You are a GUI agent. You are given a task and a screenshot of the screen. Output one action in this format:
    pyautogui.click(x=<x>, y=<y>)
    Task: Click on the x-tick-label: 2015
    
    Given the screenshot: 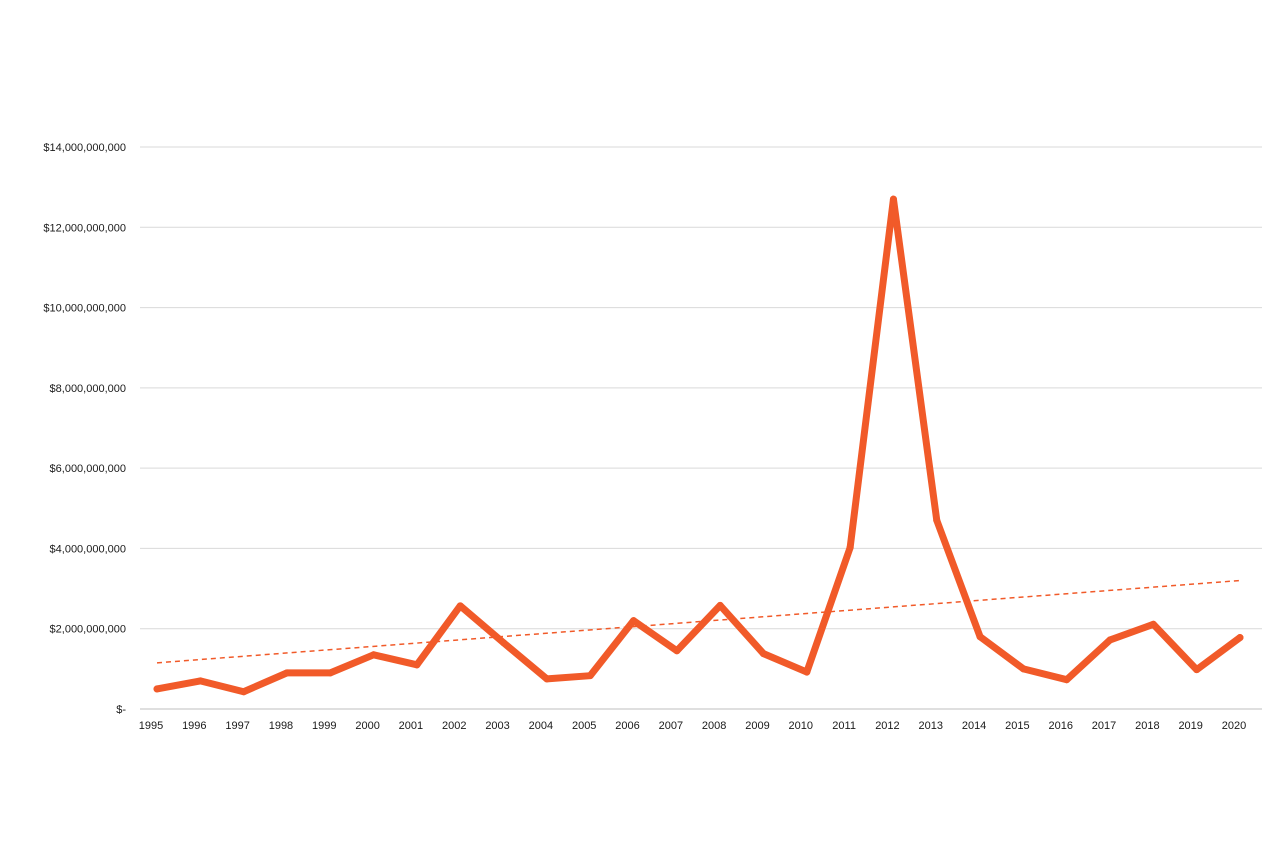 What is the action you would take?
    pyautogui.click(x=1017, y=726)
    